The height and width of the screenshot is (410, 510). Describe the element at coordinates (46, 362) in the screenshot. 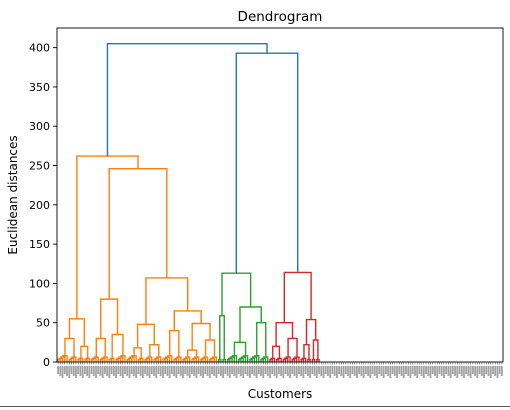

I see `y-tick-label-0: 0` at that location.